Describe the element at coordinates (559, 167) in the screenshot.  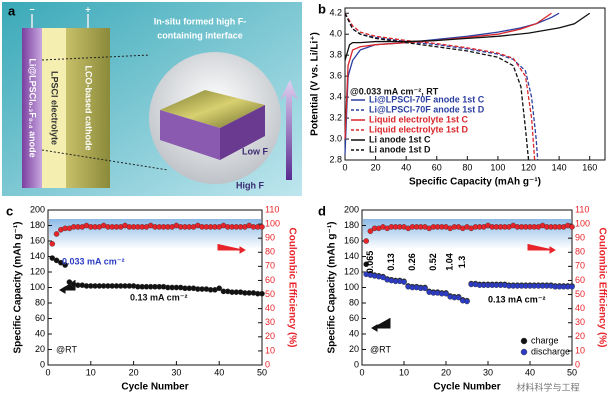
I see `x-tick-label: 140` at that location.